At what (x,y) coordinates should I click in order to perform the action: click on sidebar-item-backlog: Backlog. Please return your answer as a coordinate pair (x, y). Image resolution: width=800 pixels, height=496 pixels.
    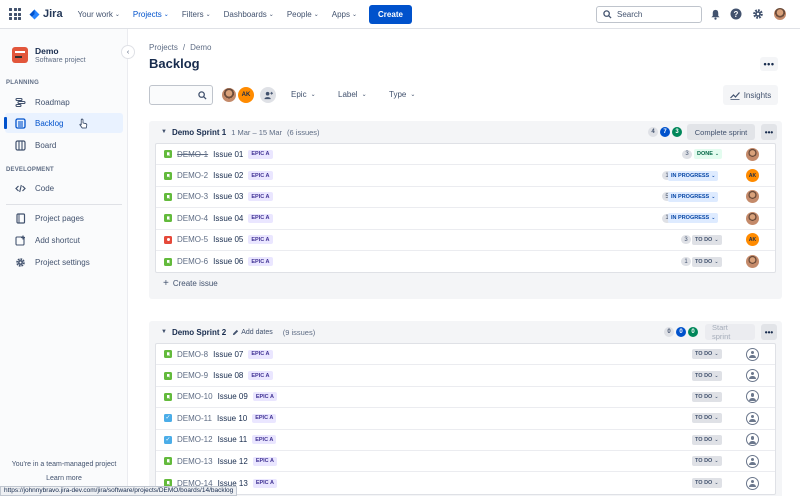
    Looking at the image, I should click on (63, 123).